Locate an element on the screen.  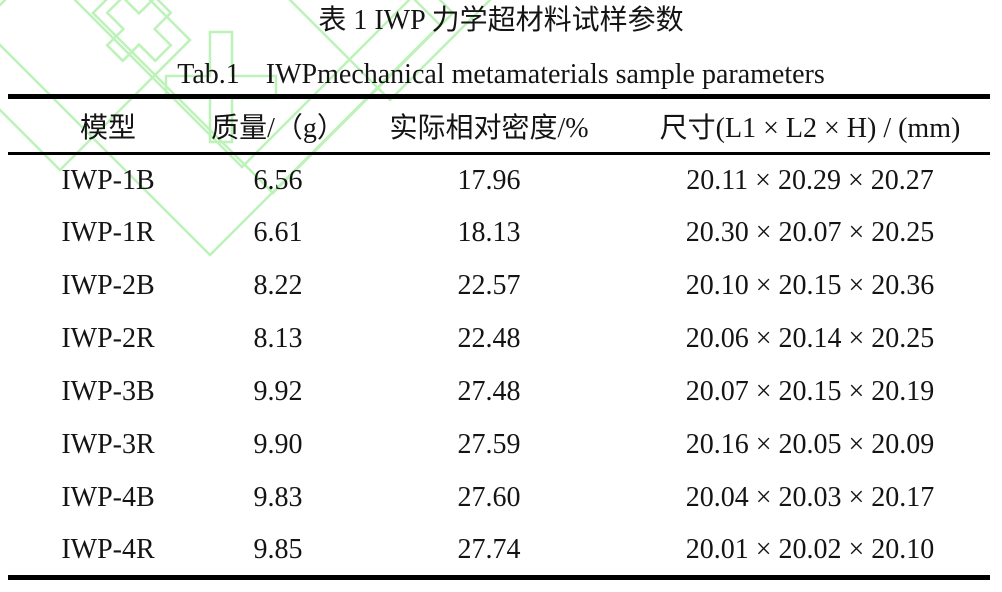
table-row: IWP-2R 8.13 22.48 20.06 × 20.14 × 20.25 is located at coordinates (499, 339).